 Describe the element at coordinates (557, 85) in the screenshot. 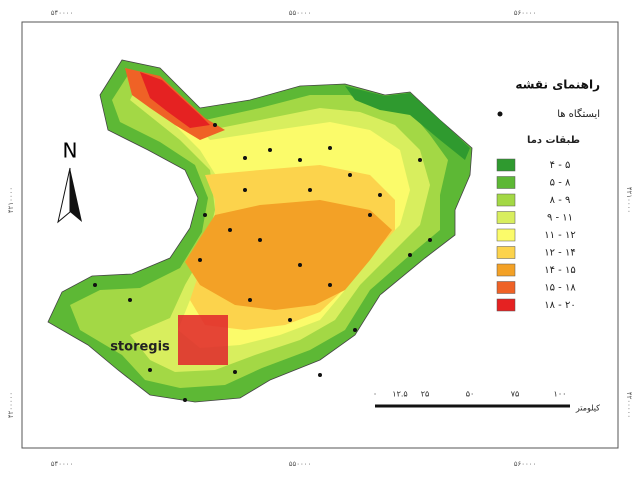

I see `legend-title: راهنمای نقشه` at that location.